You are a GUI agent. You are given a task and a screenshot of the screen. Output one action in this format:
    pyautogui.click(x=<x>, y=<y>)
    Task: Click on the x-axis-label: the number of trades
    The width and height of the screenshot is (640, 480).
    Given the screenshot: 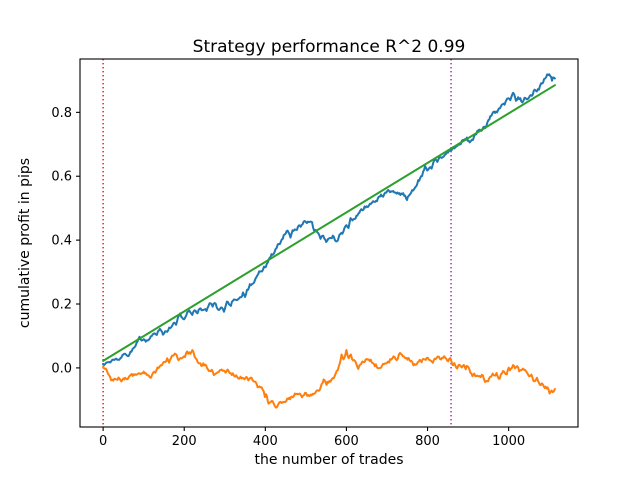 What is the action you would take?
    pyautogui.click(x=329, y=460)
    